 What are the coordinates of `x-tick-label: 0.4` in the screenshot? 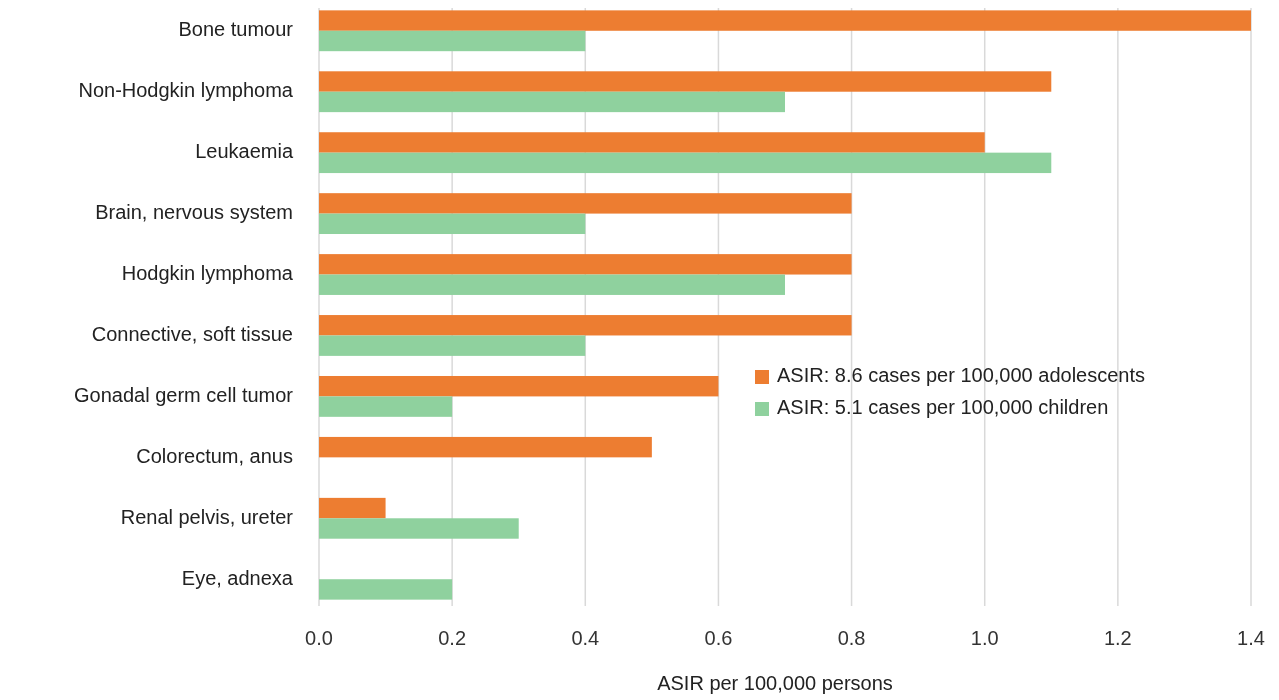 It's located at (585, 638).